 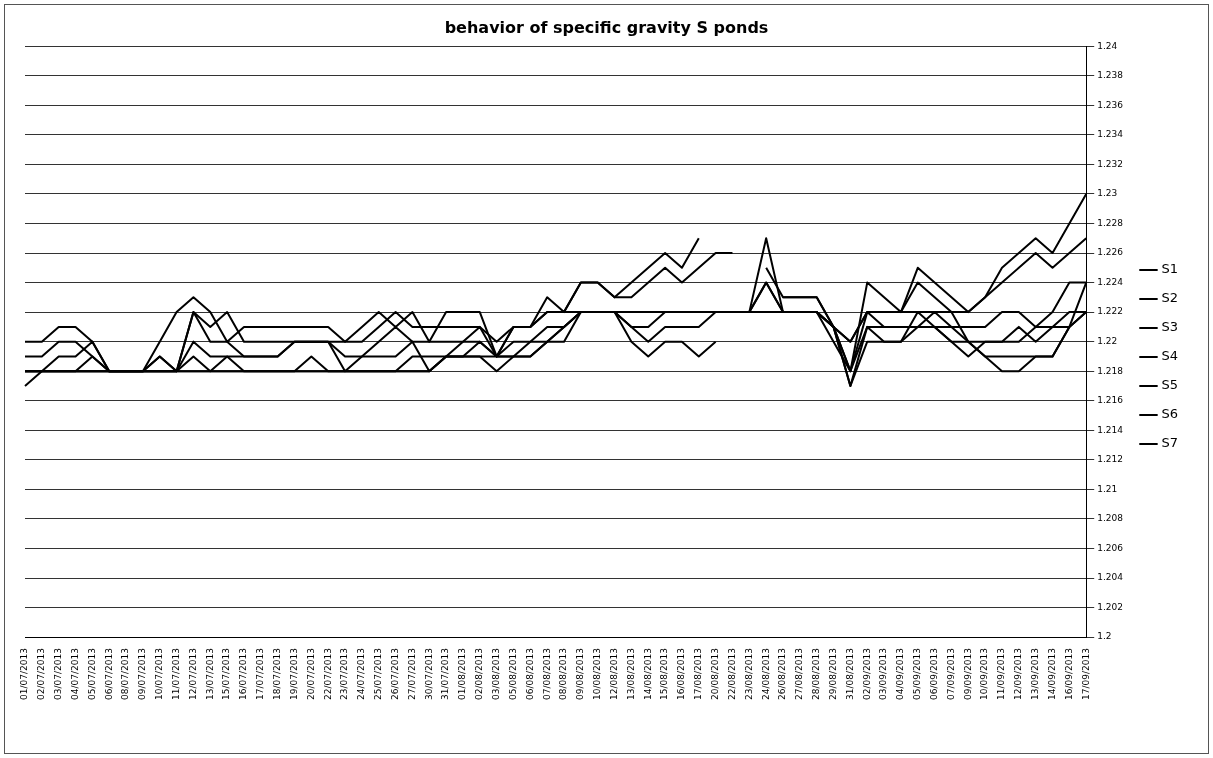 I want to click on x-tick-label: 16/09/2013, so click(x=1068, y=674).